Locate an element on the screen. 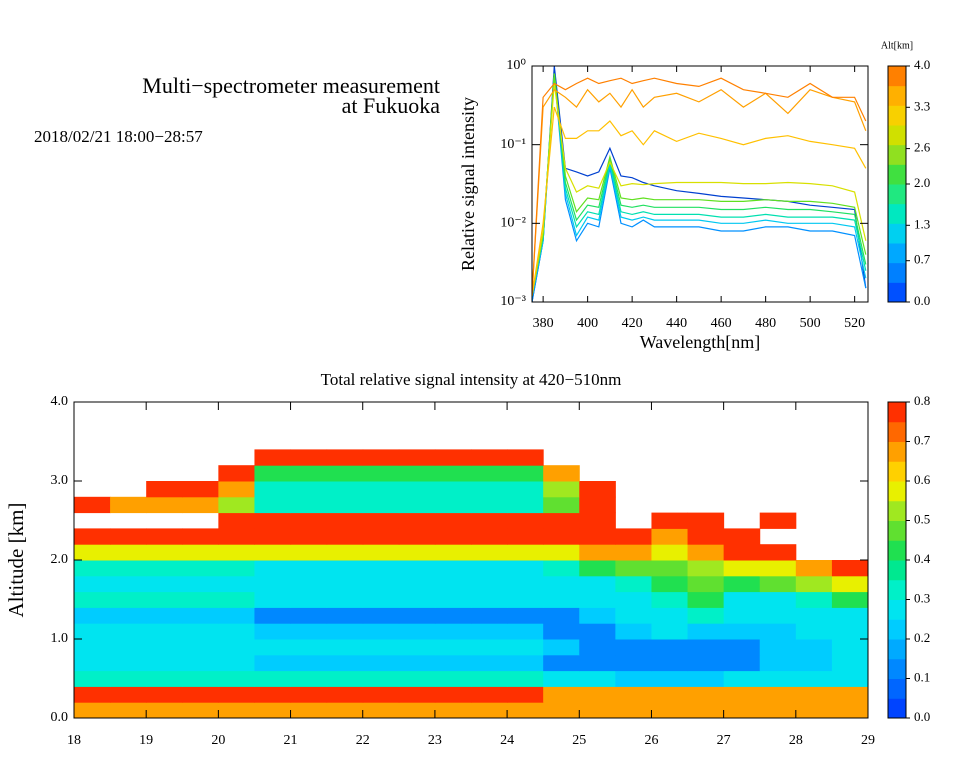 The image size is (960, 770). colorbar-tick-label: 4.0 is located at coordinates (922, 64).